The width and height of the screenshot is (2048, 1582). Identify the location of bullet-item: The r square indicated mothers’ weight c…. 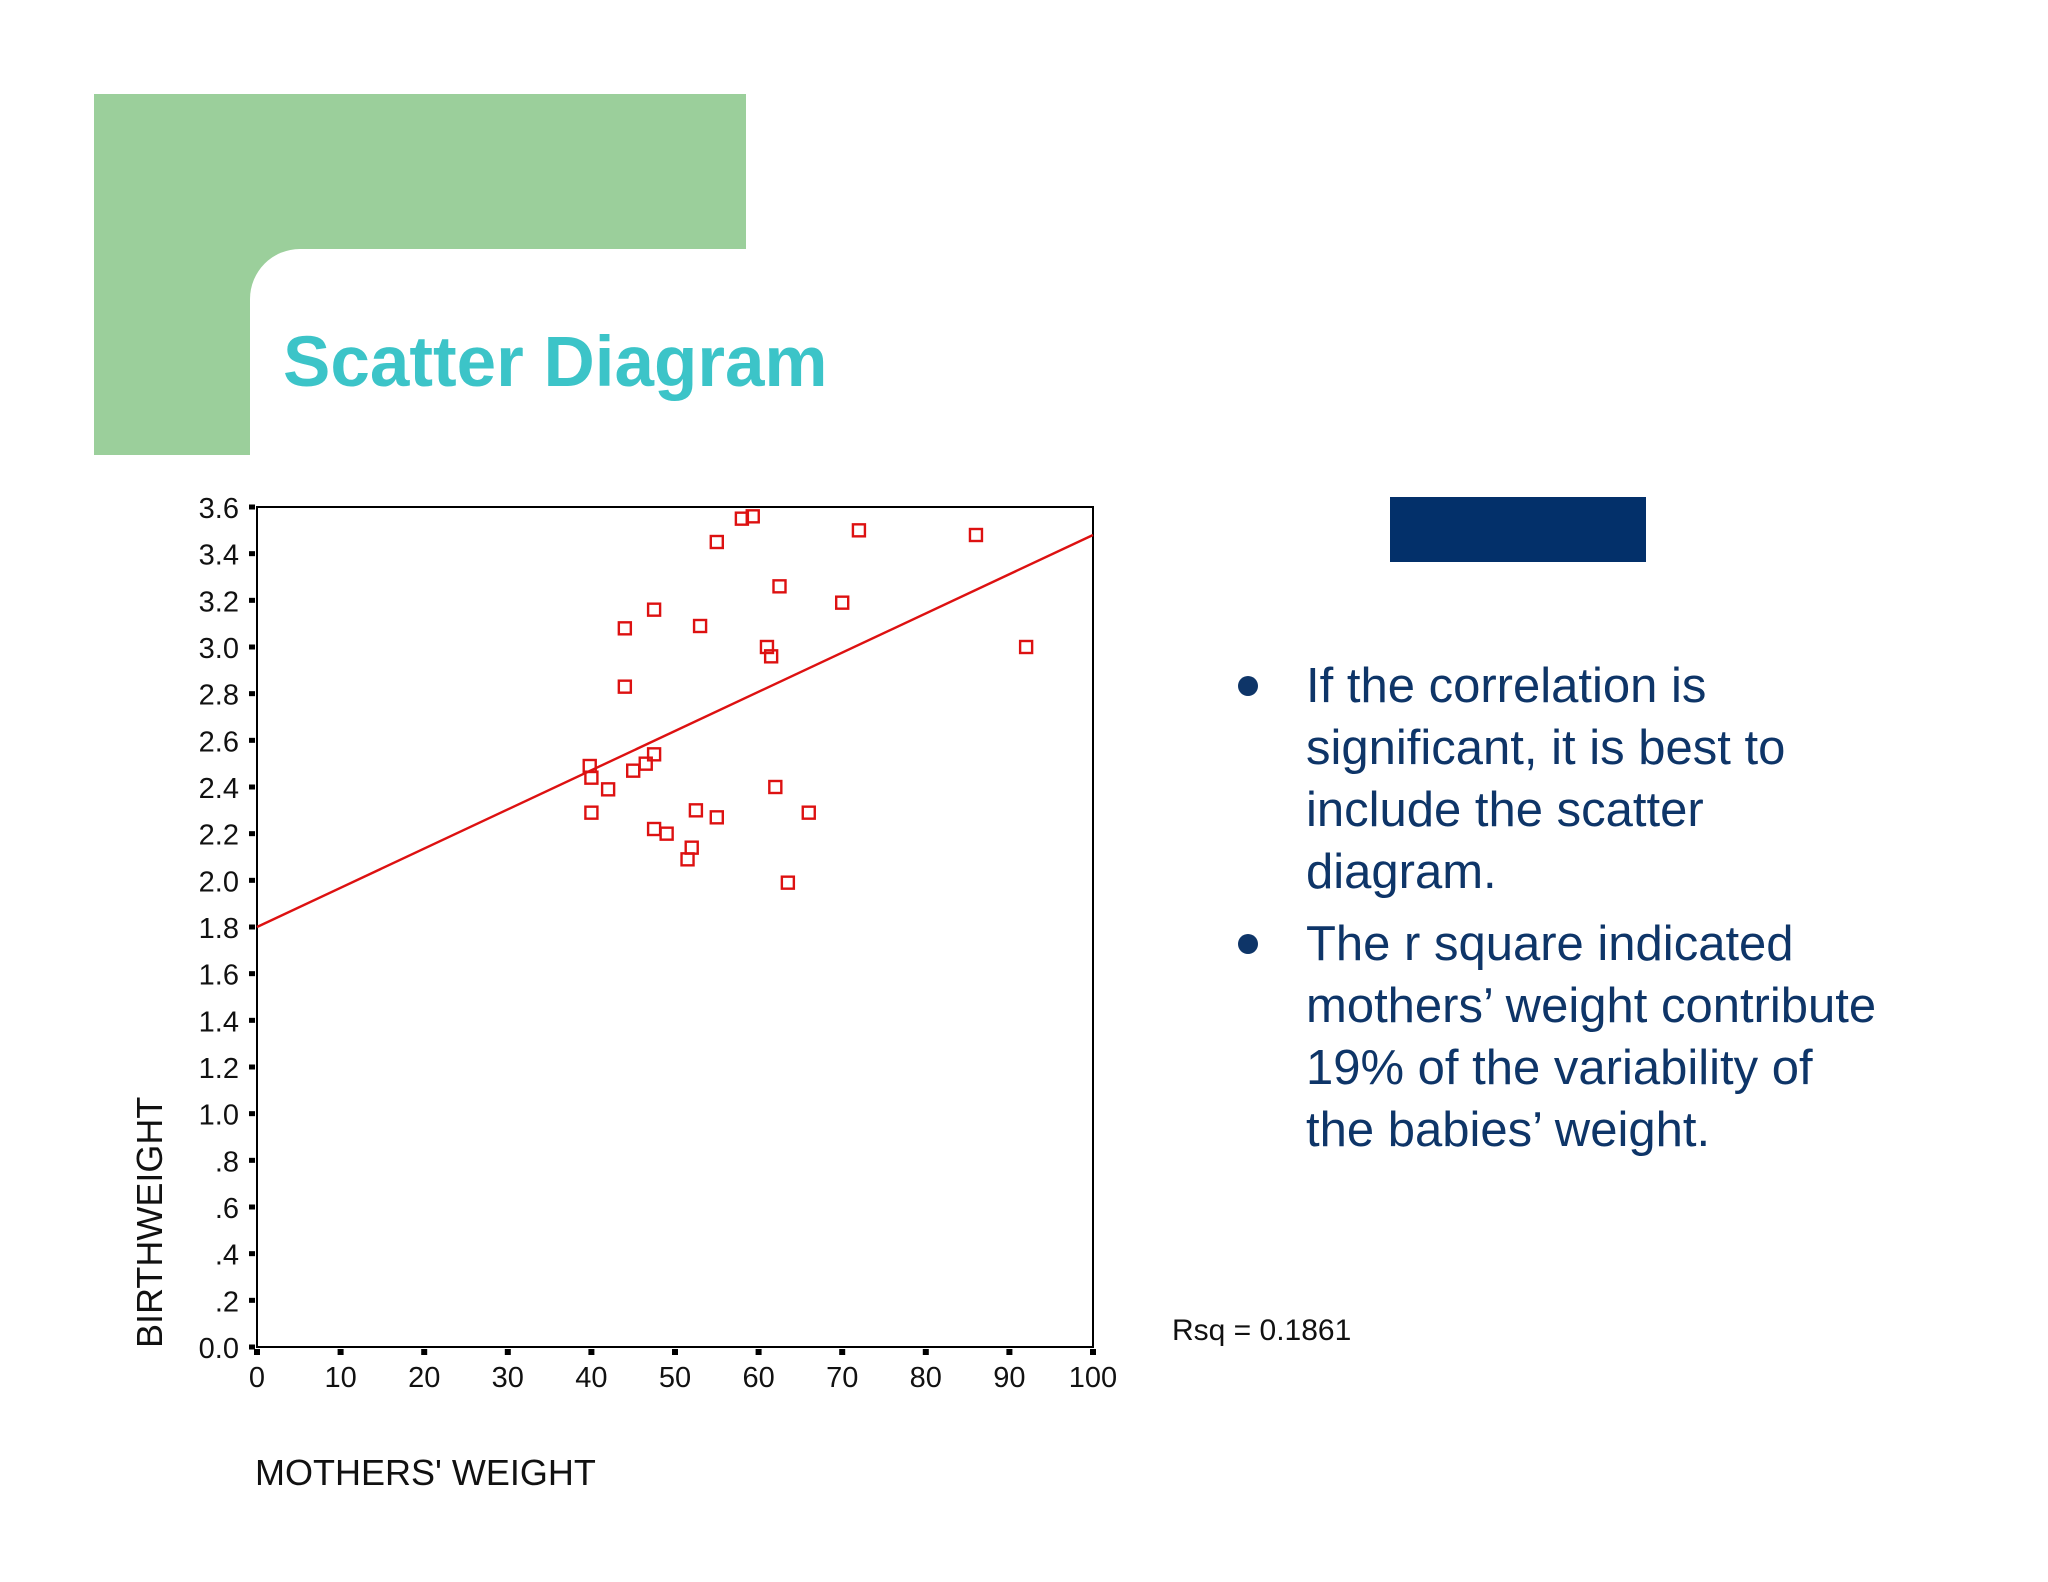
(1555, 1037).